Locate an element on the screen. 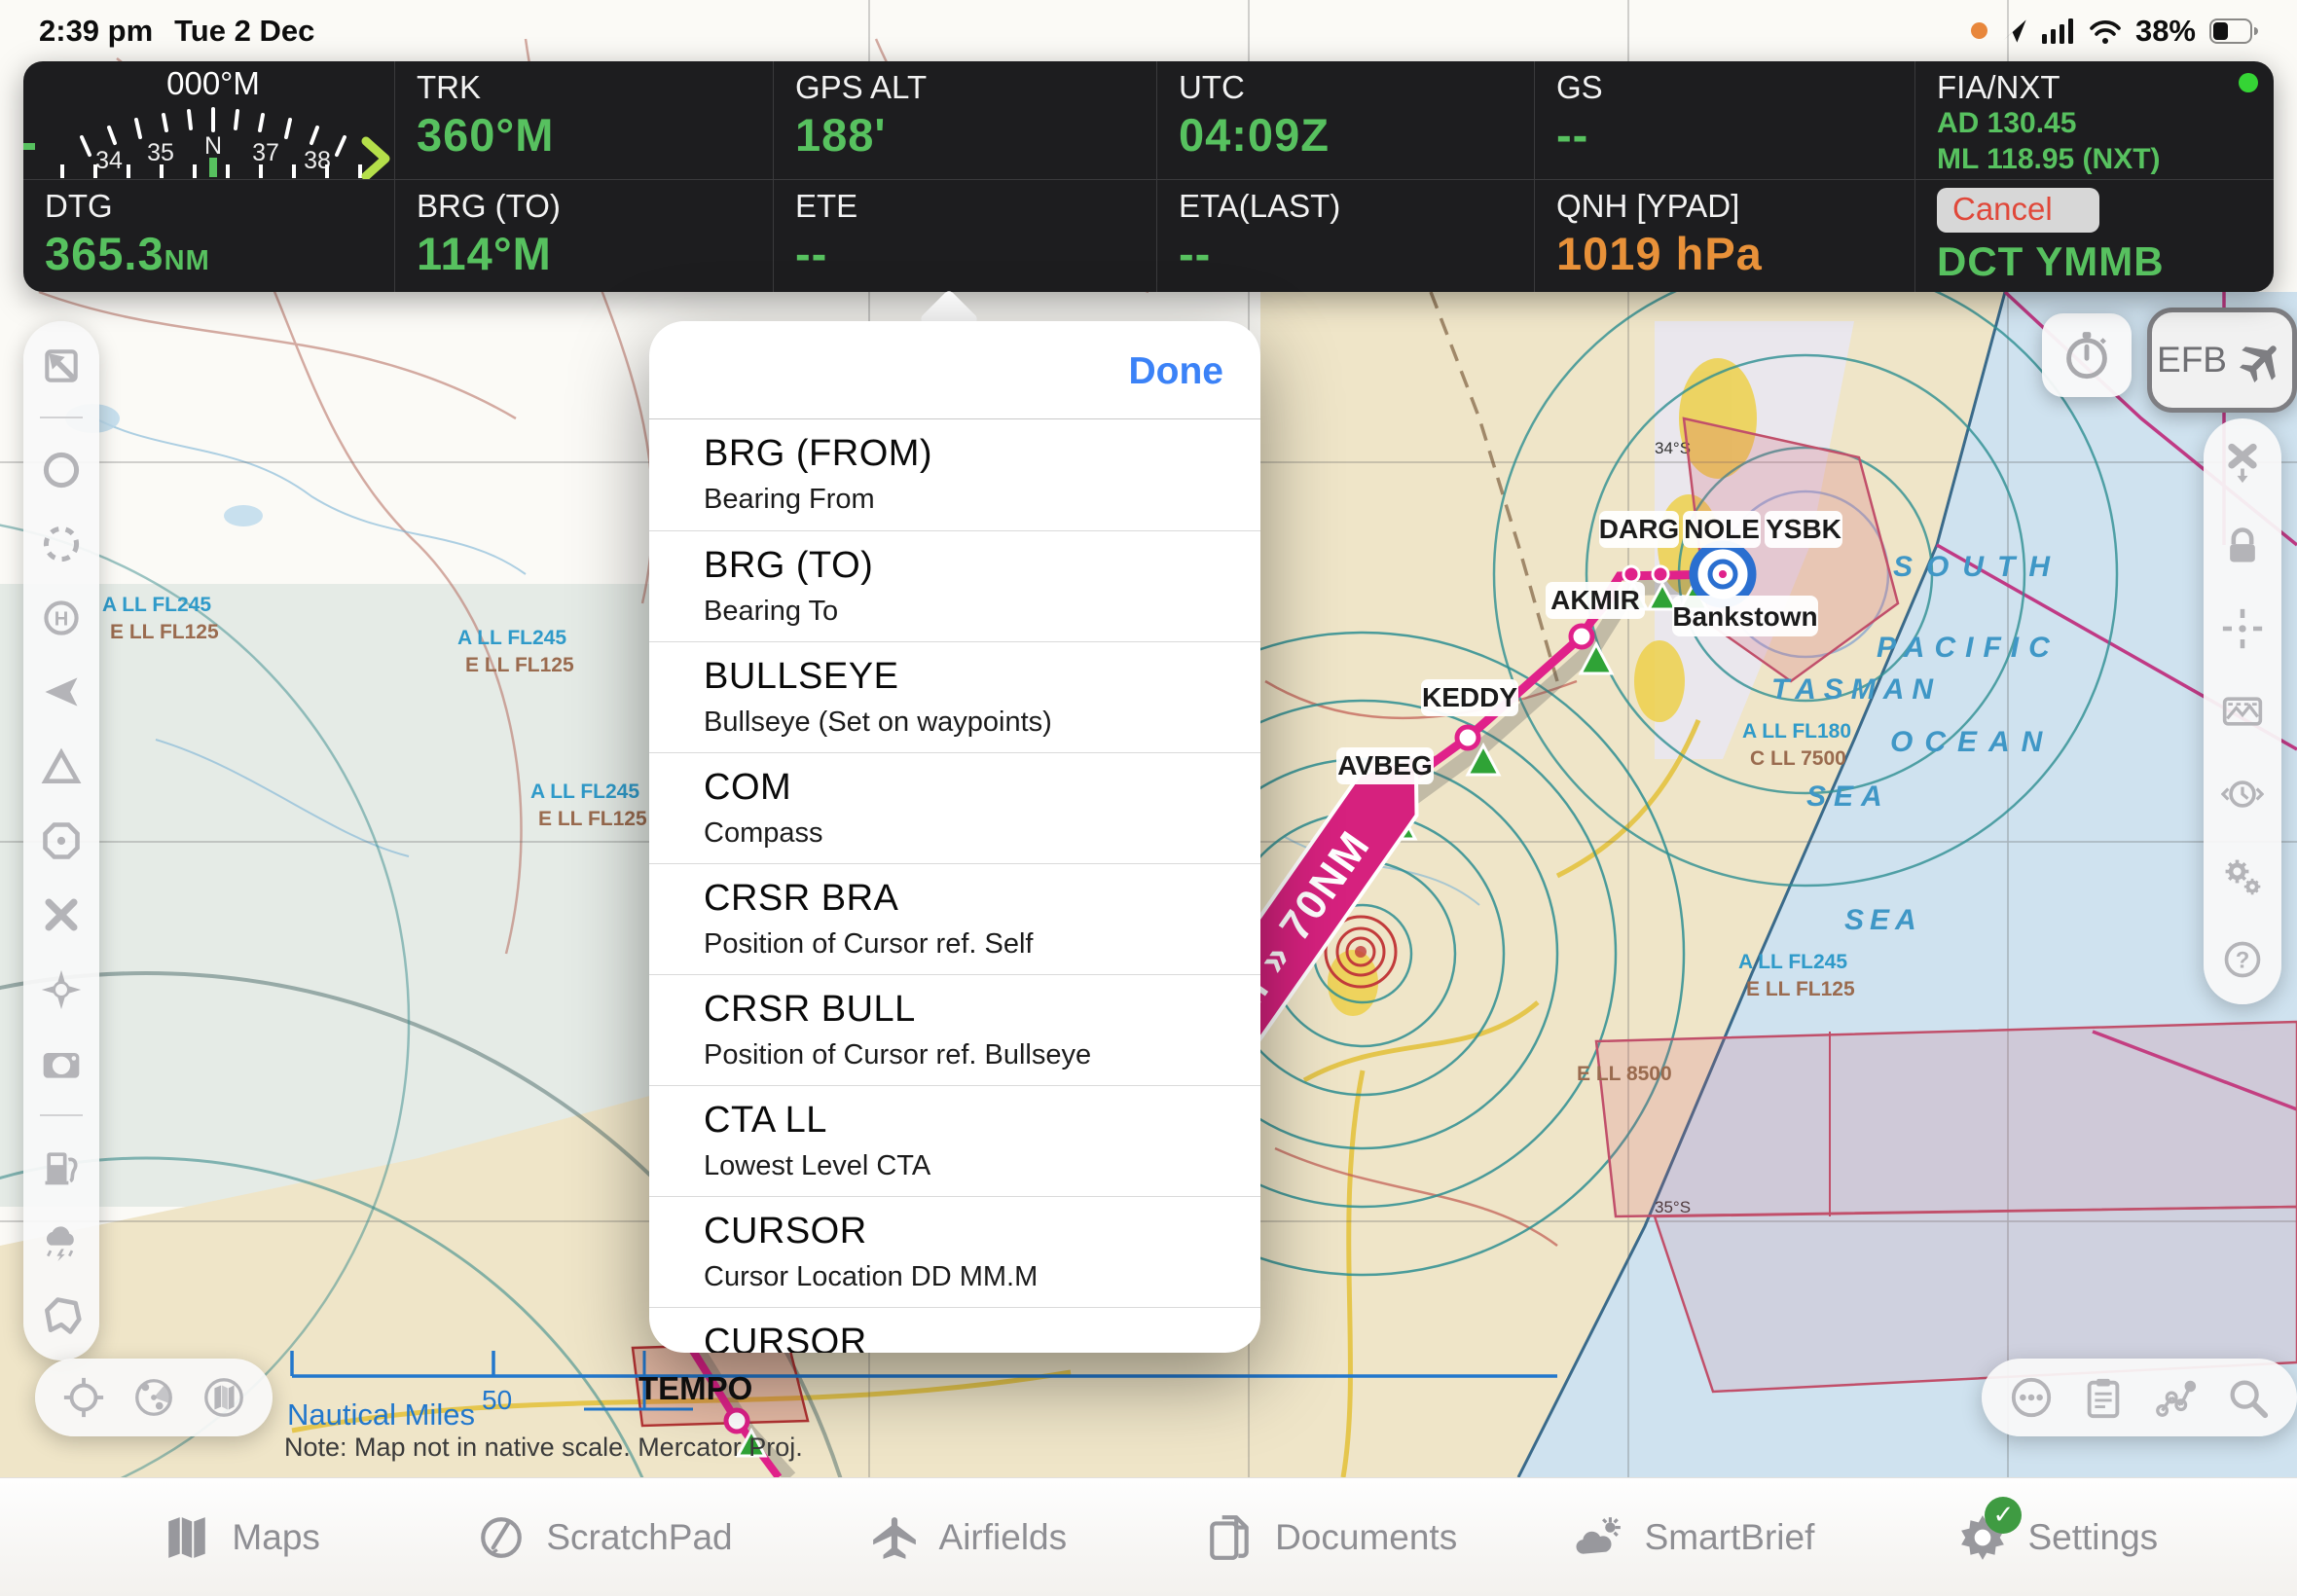 This screenshot has height=1596, width=2297. cursor-marker-button is located at coordinates (61, 692).